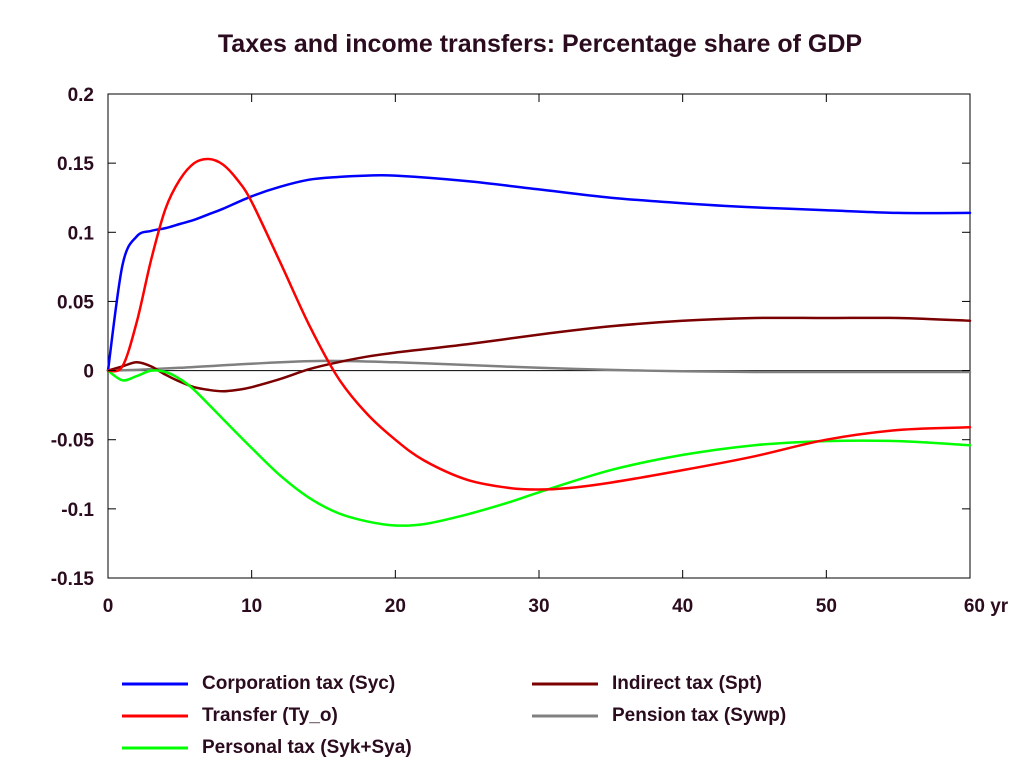 This screenshot has width=1024, height=778. Describe the element at coordinates (395, 606) in the screenshot. I see `x-tick-label: 20` at that location.